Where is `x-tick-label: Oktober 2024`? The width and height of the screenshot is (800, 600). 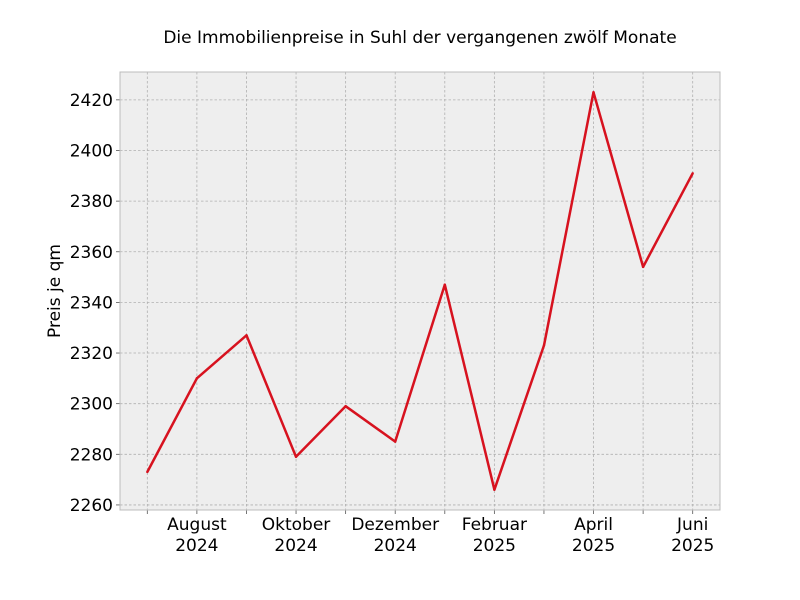 x-tick-label: Oktober 2024 is located at coordinates (296, 535).